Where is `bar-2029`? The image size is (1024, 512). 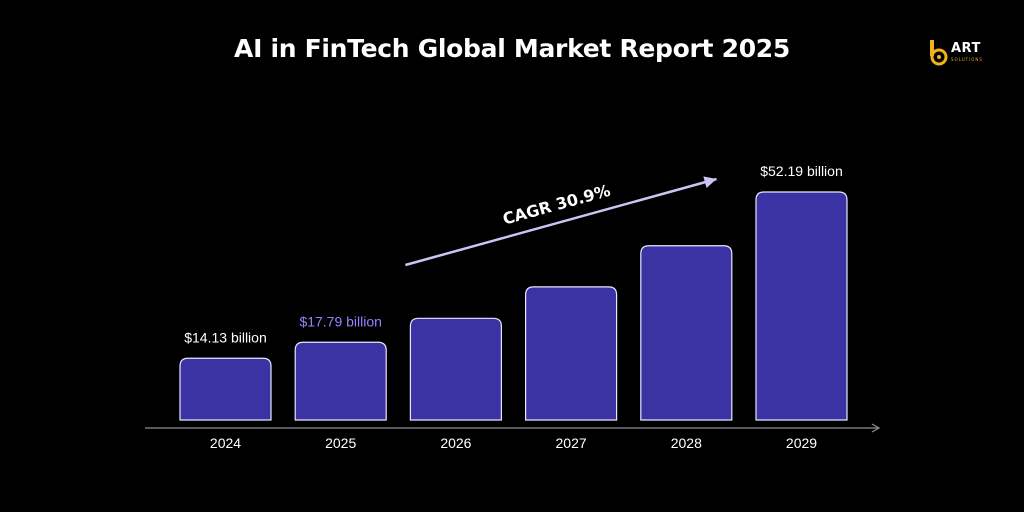
bar-2029 is located at coordinates (801, 306).